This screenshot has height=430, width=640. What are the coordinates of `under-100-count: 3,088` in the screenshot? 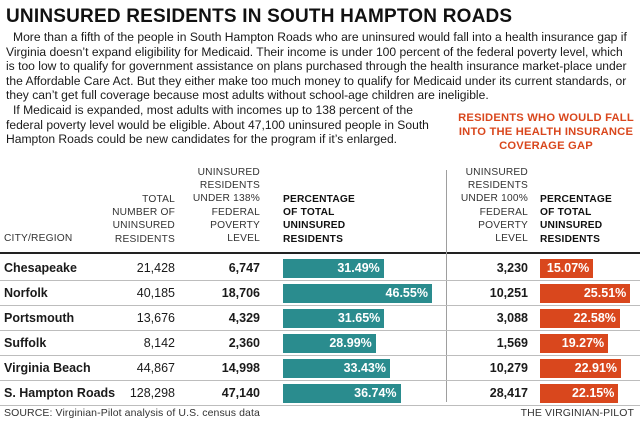 It's located at (512, 318).